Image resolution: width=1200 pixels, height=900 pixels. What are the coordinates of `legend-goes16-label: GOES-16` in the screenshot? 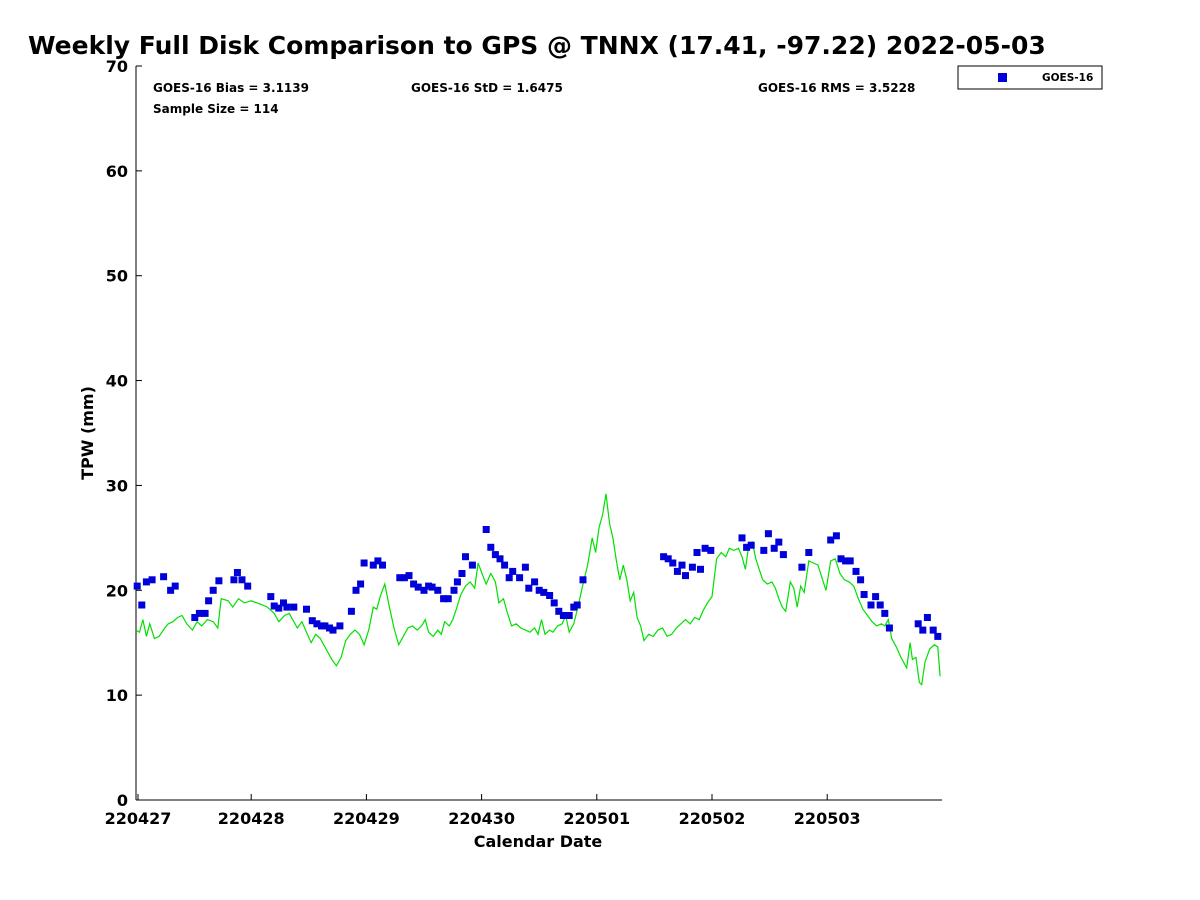 It's located at (1067, 78).